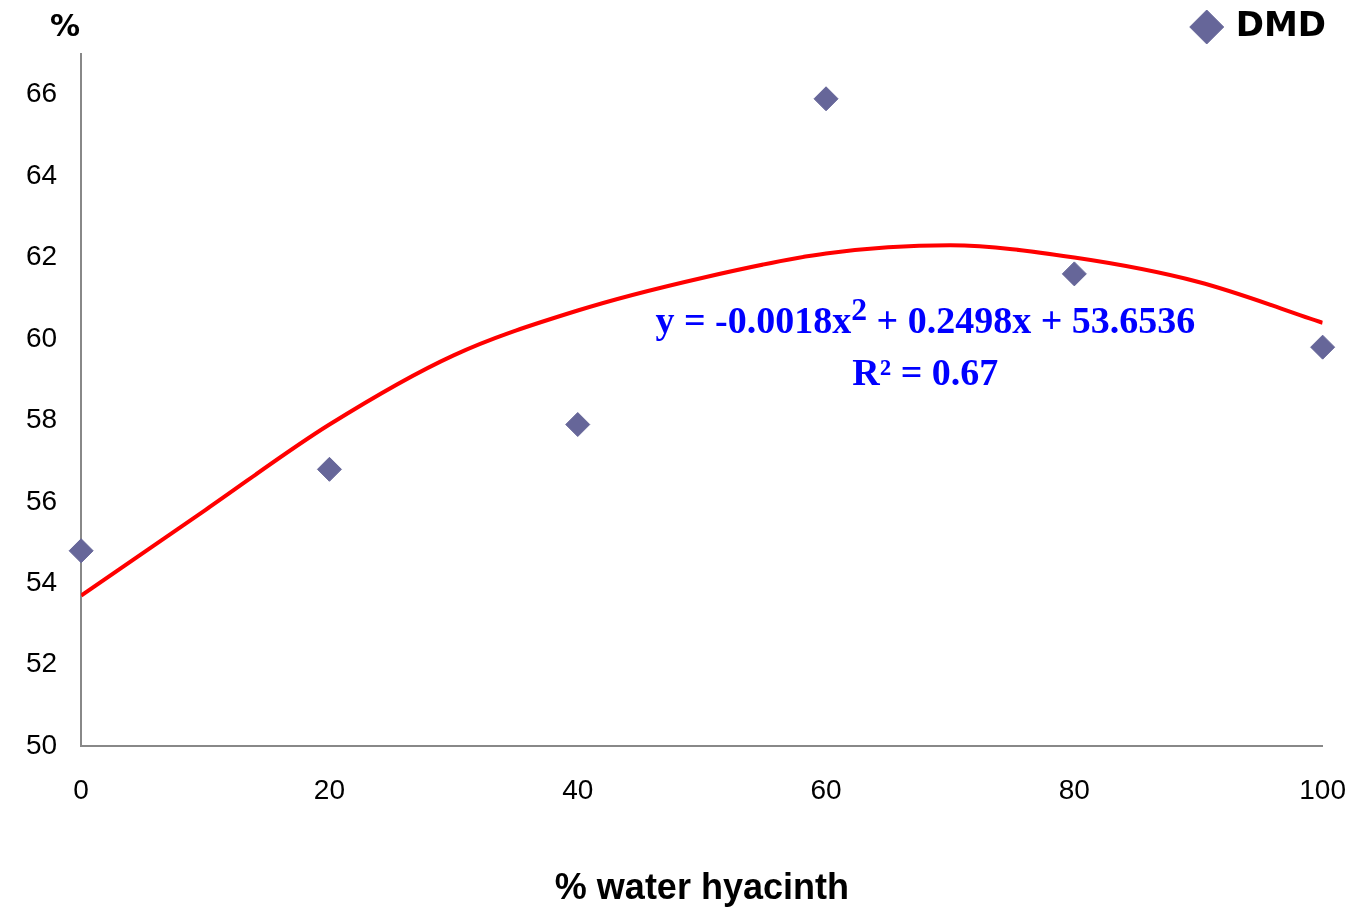 This screenshot has width=1366, height=915. I want to click on x-tick-label: 40, so click(578, 789).